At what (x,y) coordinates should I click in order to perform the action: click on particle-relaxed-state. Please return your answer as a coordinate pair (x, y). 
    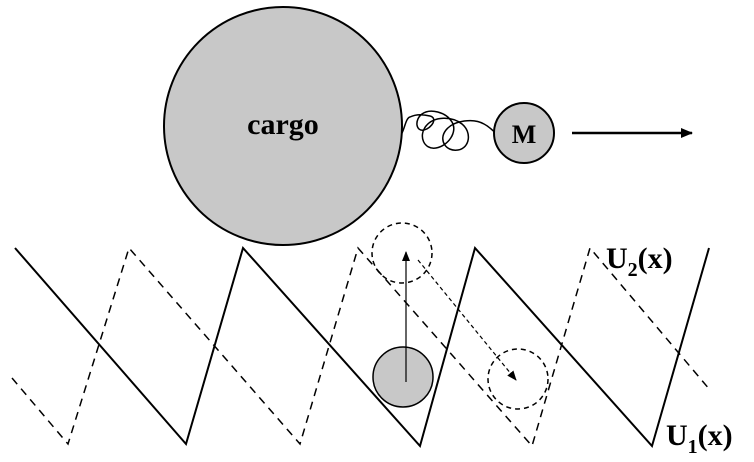
    Looking at the image, I should click on (518, 379).